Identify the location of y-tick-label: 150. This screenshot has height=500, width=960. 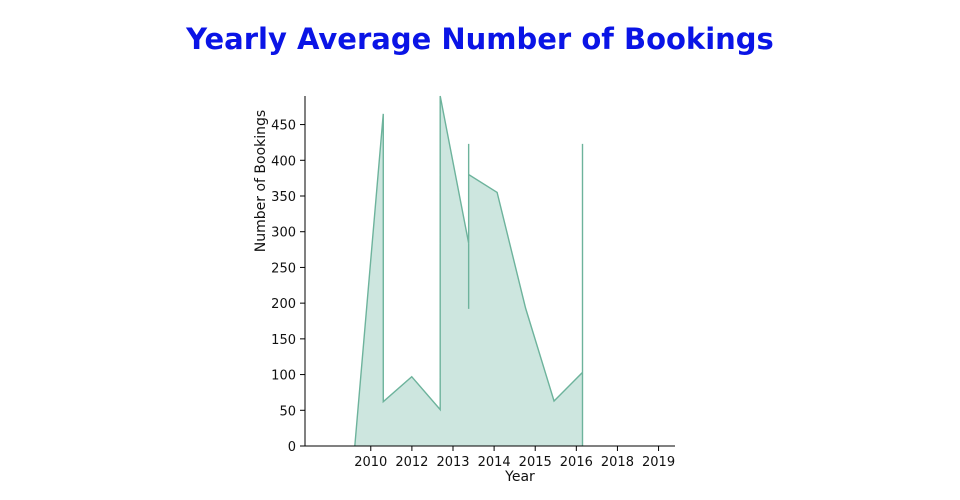
(283, 340).